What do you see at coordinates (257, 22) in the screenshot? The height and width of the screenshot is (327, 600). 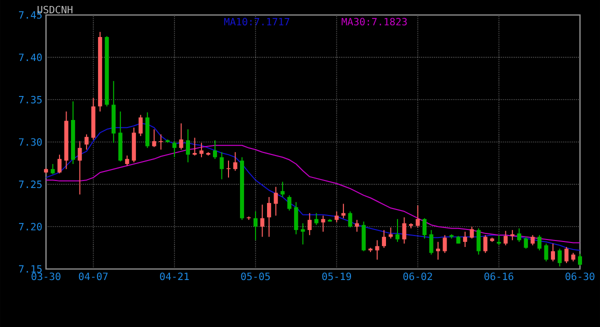 I see `text: MA10:7.1717` at bounding box center [257, 22].